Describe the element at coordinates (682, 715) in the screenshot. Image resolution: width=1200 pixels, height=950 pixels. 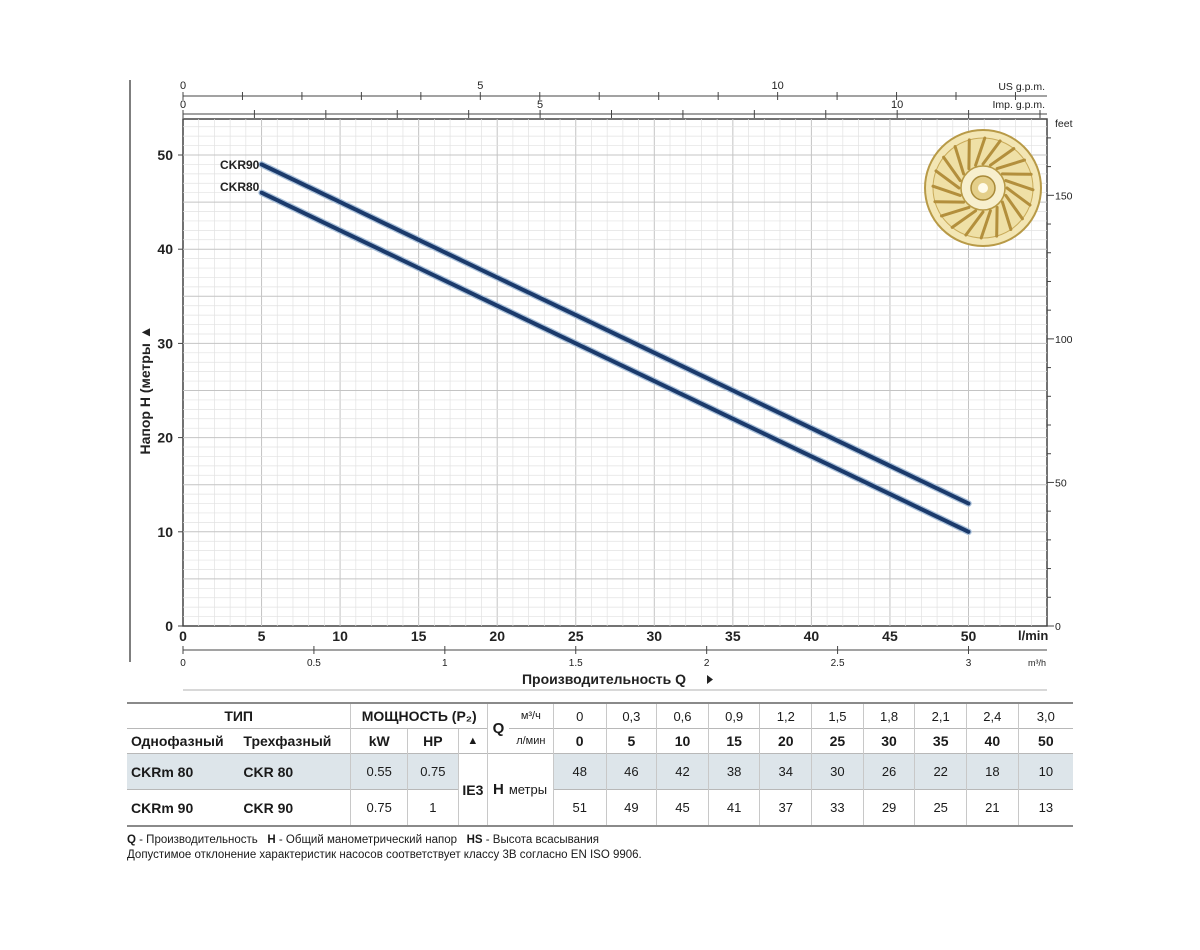
I see `q-m3h-2: 0,6` at that location.